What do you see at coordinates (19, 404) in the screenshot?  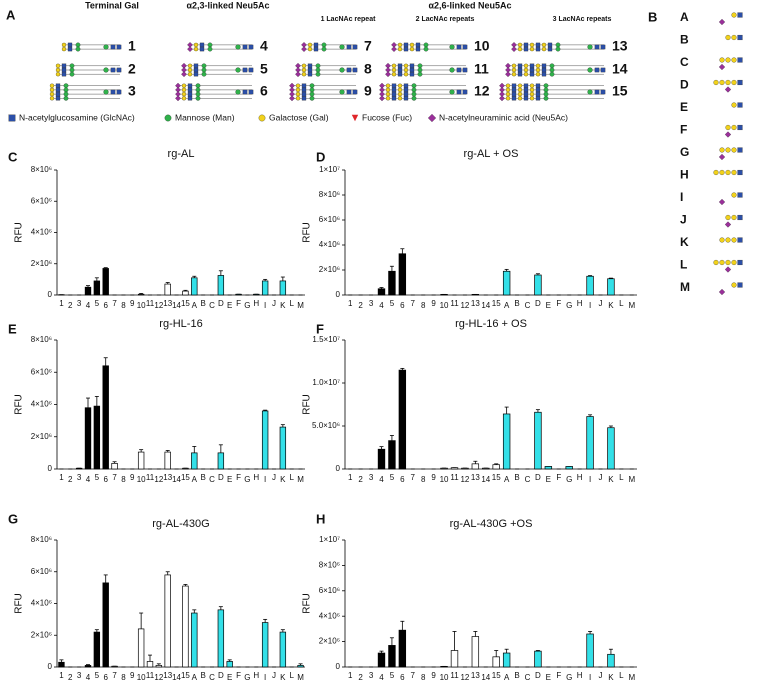 I see `y-axis-label: RFU` at bounding box center [19, 404].